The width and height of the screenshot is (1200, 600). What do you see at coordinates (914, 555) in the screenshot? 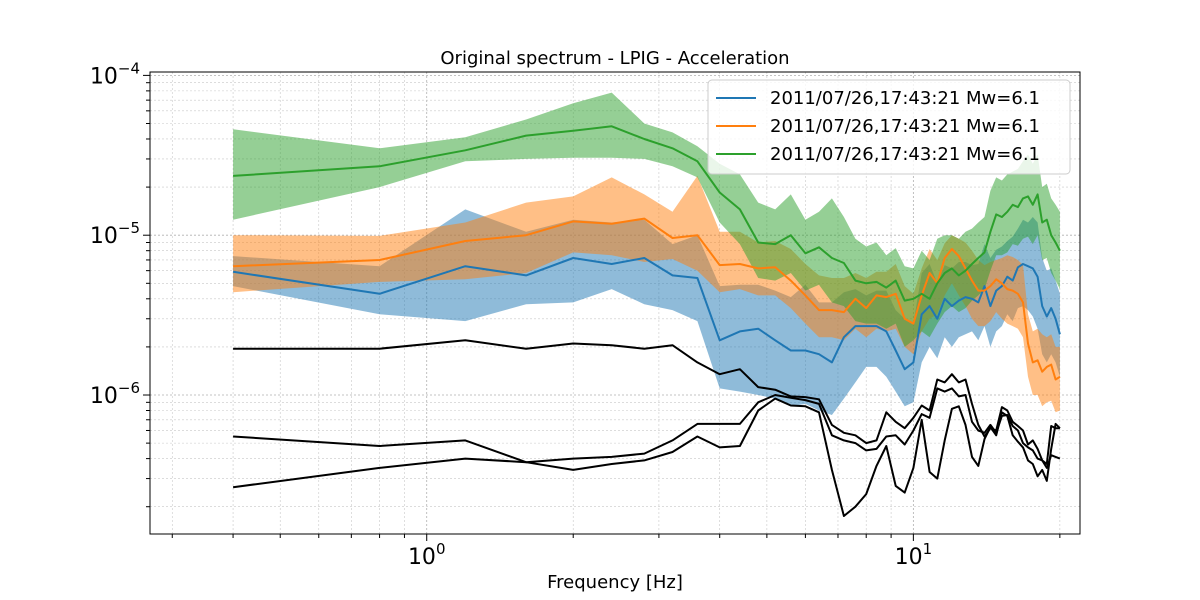
I see `x-tick-label: 10¹` at bounding box center [914, 555].